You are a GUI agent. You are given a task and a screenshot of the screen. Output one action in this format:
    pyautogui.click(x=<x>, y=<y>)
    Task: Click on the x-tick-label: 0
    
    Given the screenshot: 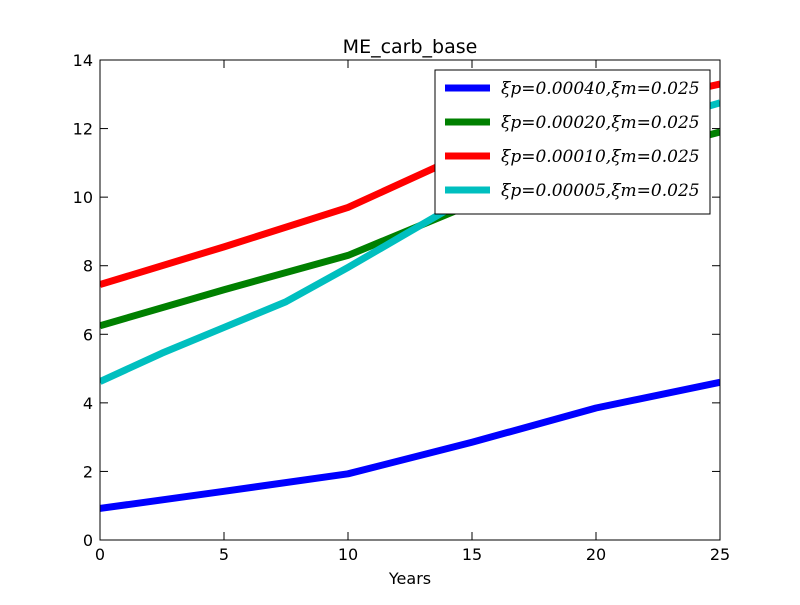 What is the action you would take?
    pyautogui.click(x=100, y=554)
    